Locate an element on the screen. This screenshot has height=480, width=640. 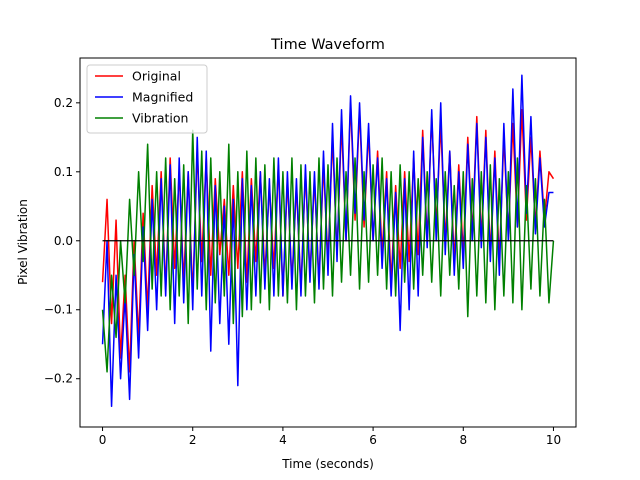
legend-box is located at coordinates (147, 99).